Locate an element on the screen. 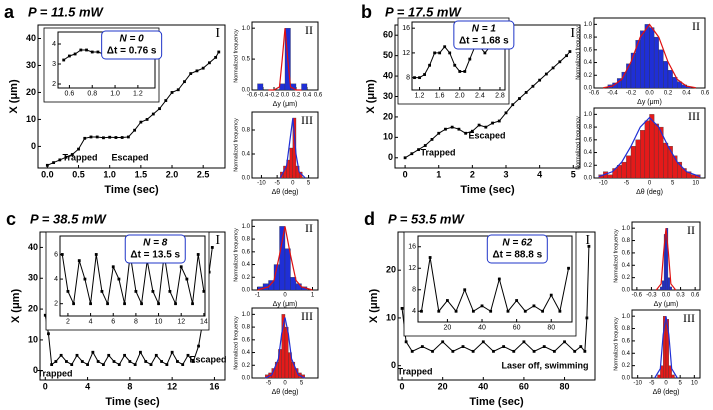 This screenshot has width=713, height=410. x-axis-label: Δθ (deg) is located at coordinates (285, 192).